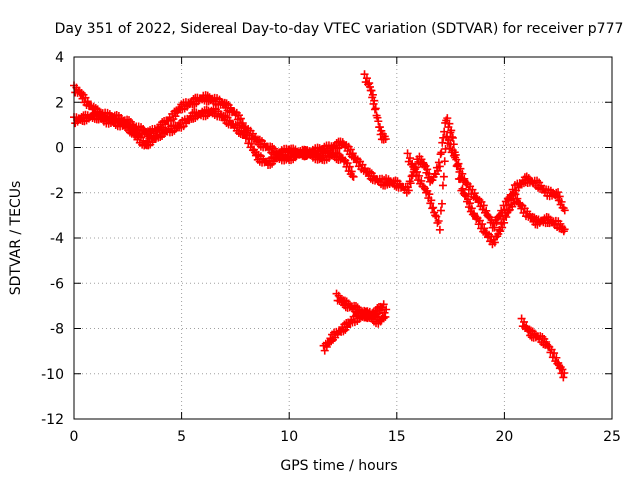 The height and width of the screenshot is (480, 640). Describe the element at coordinates (16, 238) in the screenshot. I see `y-axis-label: SDTVAR / TECUs` at that location.